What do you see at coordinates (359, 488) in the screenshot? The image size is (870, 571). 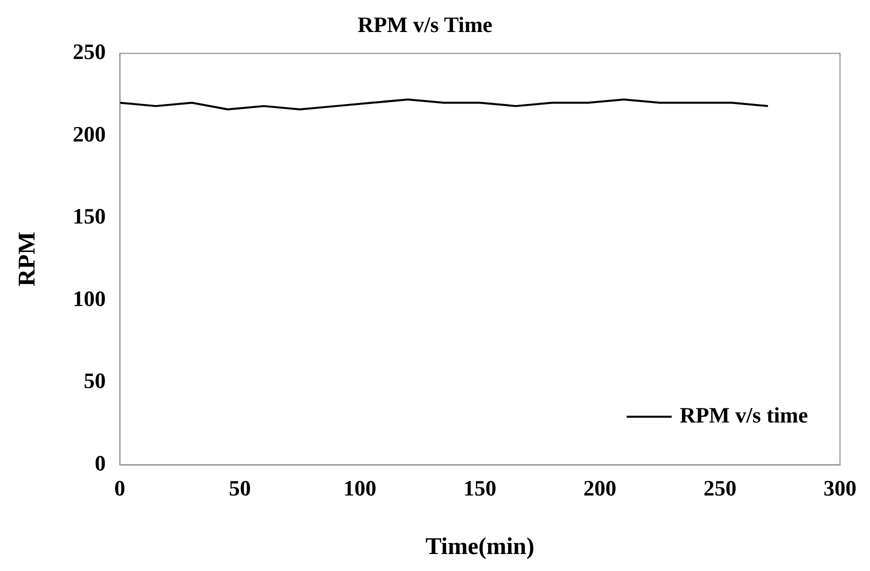 I see `x-tick-label: 100` at bounding box center [359, 488].